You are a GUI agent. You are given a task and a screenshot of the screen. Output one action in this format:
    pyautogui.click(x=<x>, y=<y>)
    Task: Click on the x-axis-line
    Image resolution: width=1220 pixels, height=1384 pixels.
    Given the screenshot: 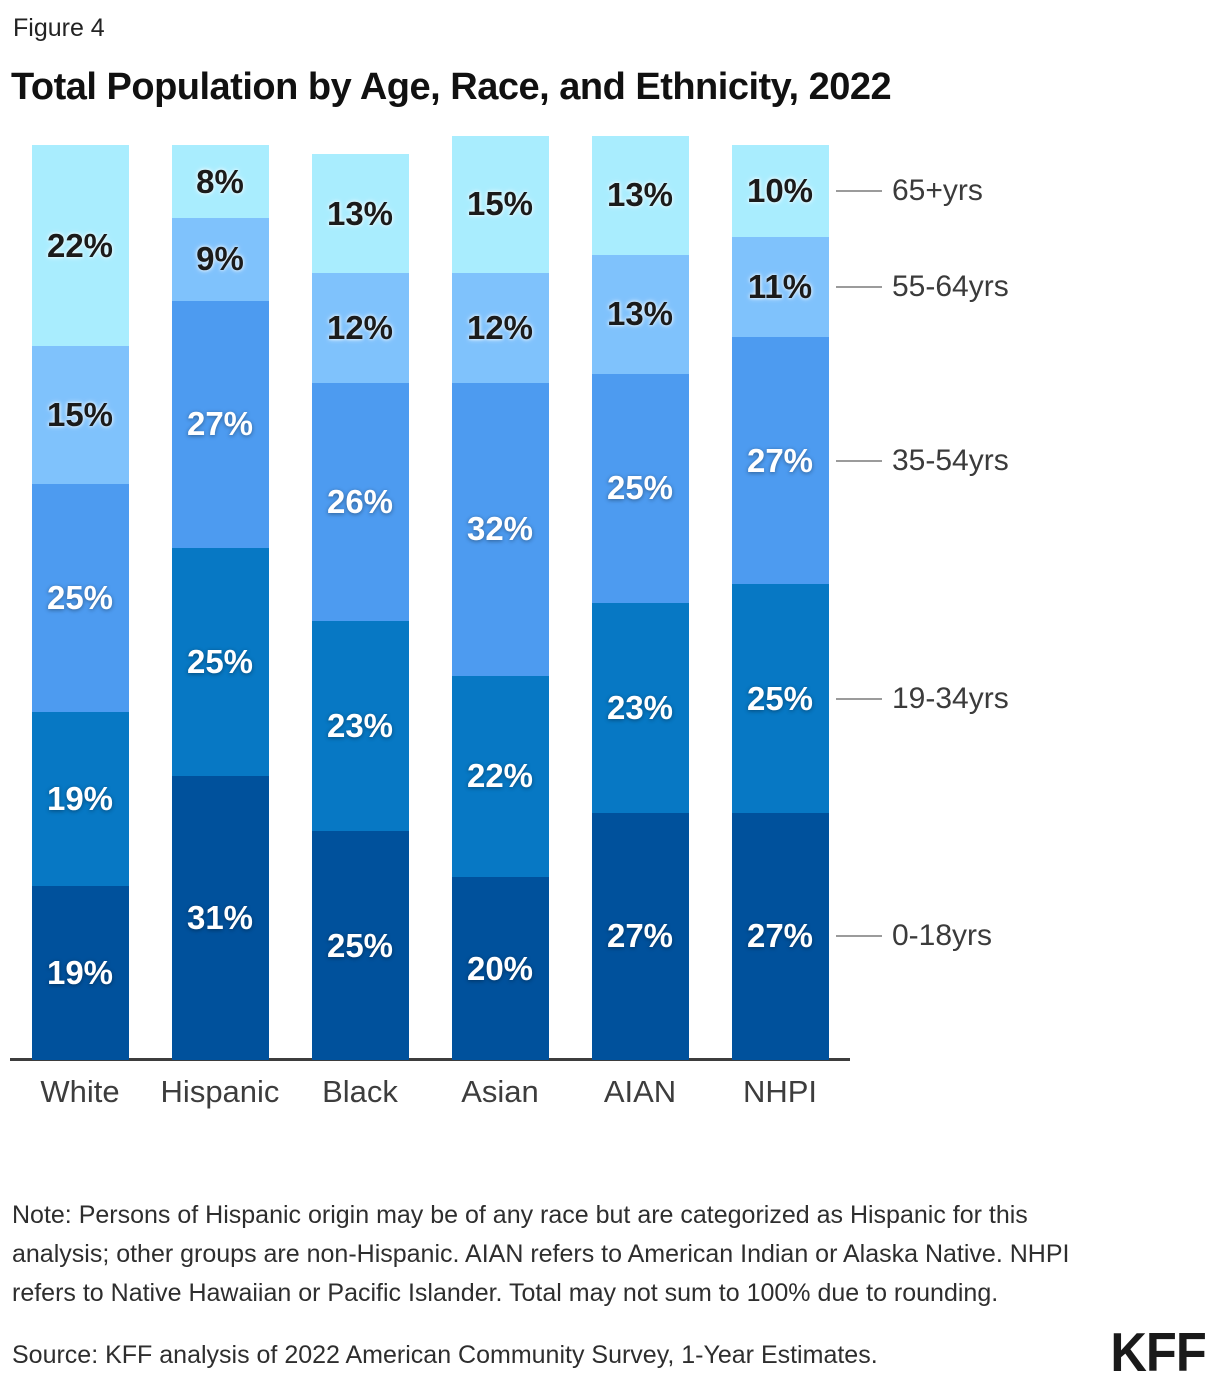 What is the action you would take?
    pyautogui.click(x=430, y=1059)
    